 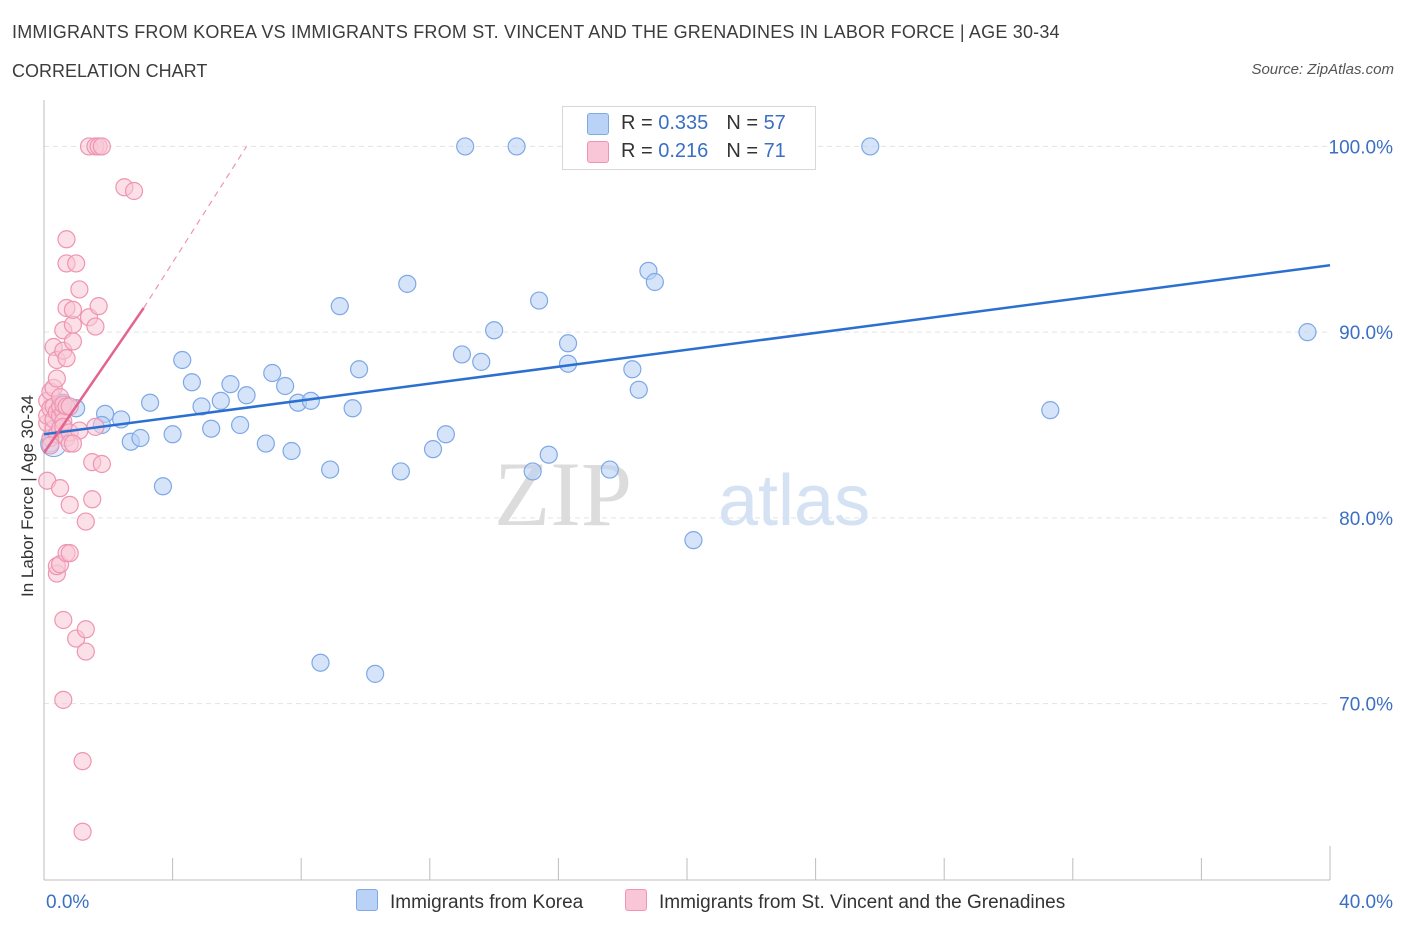 What do you see at coordinates (636, 900) in the screenshot?
I see `bottom-legend-swatch-svg` at bounding box center [636, 900].